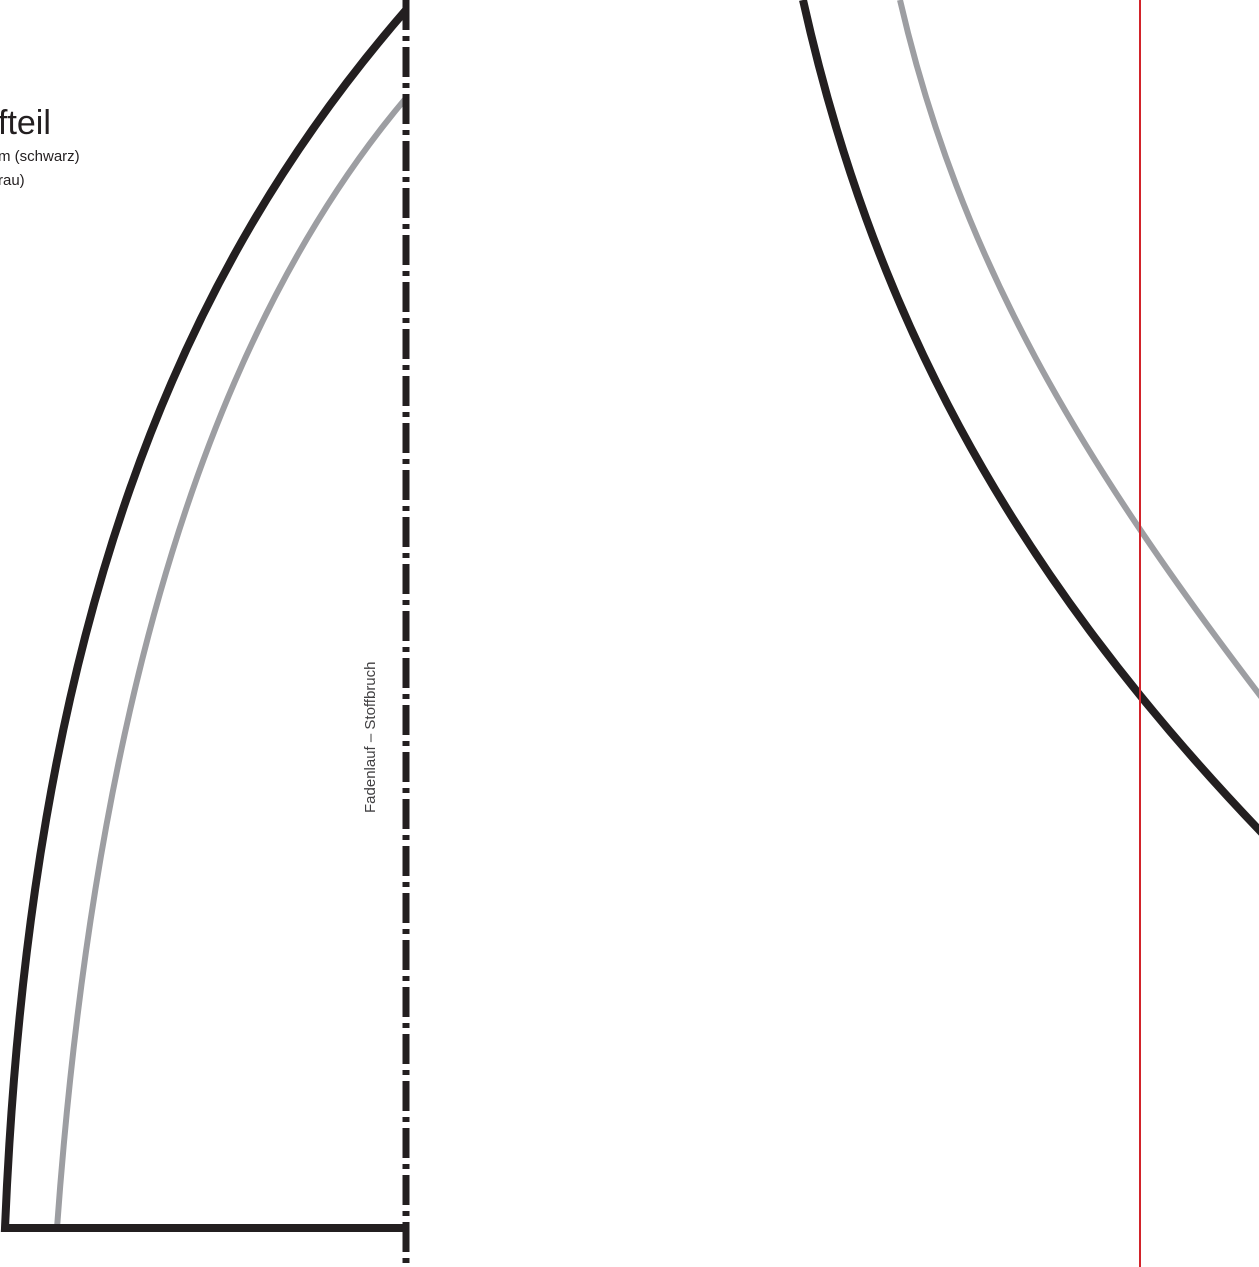 Image resolution: width=1259 pixels, height=1267 pixels. I want to click on legend-line-grey: rau), so click(12, 180).